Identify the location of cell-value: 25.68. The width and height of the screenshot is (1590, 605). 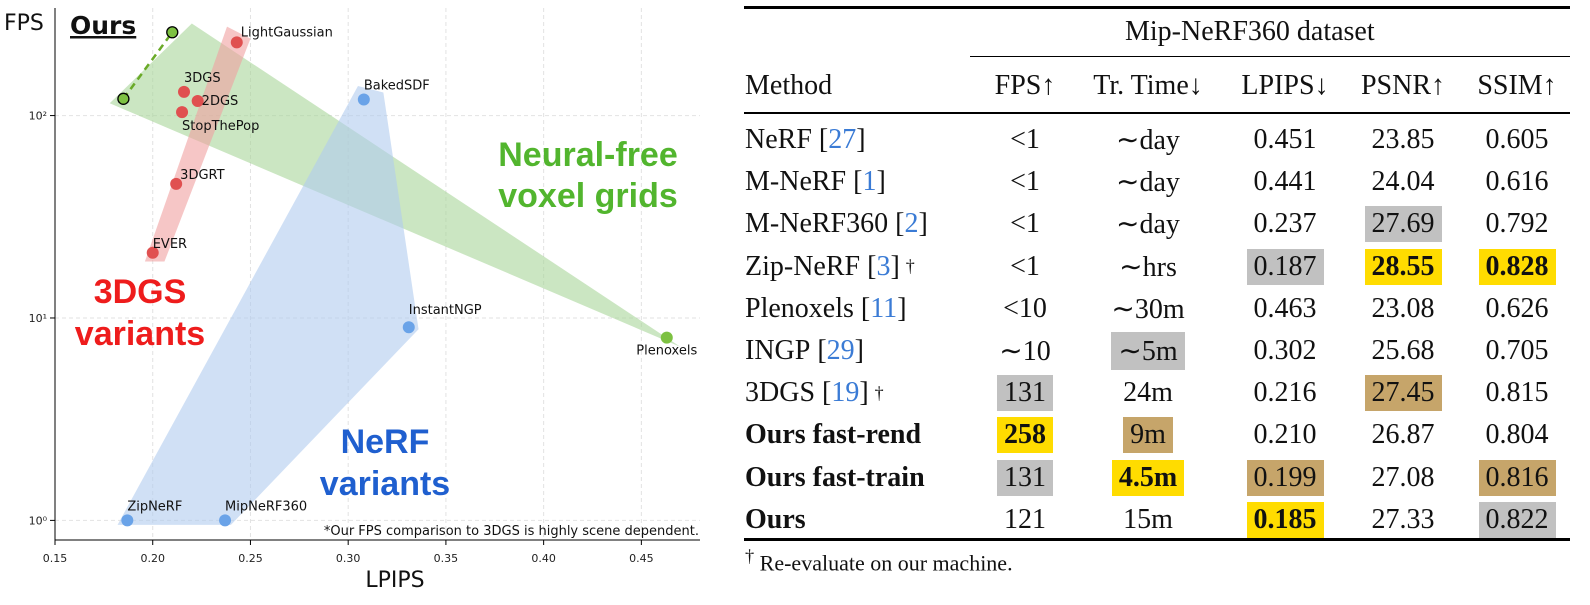
(1403, 350).